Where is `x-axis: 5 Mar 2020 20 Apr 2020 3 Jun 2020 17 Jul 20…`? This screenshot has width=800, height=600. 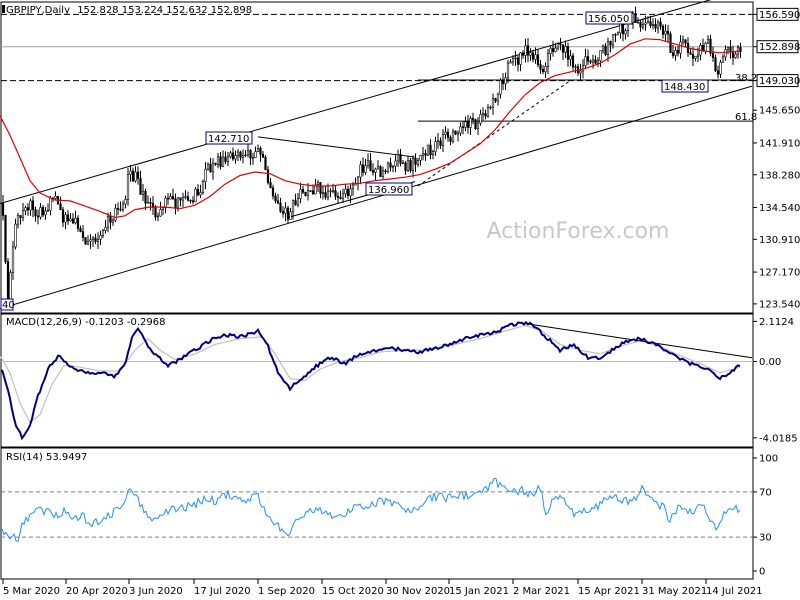
x-axis: 5 Mar 2020 20 Apr 2020 3 Jun 2020 17 Jul 20… is located at coordinates (382, 588).